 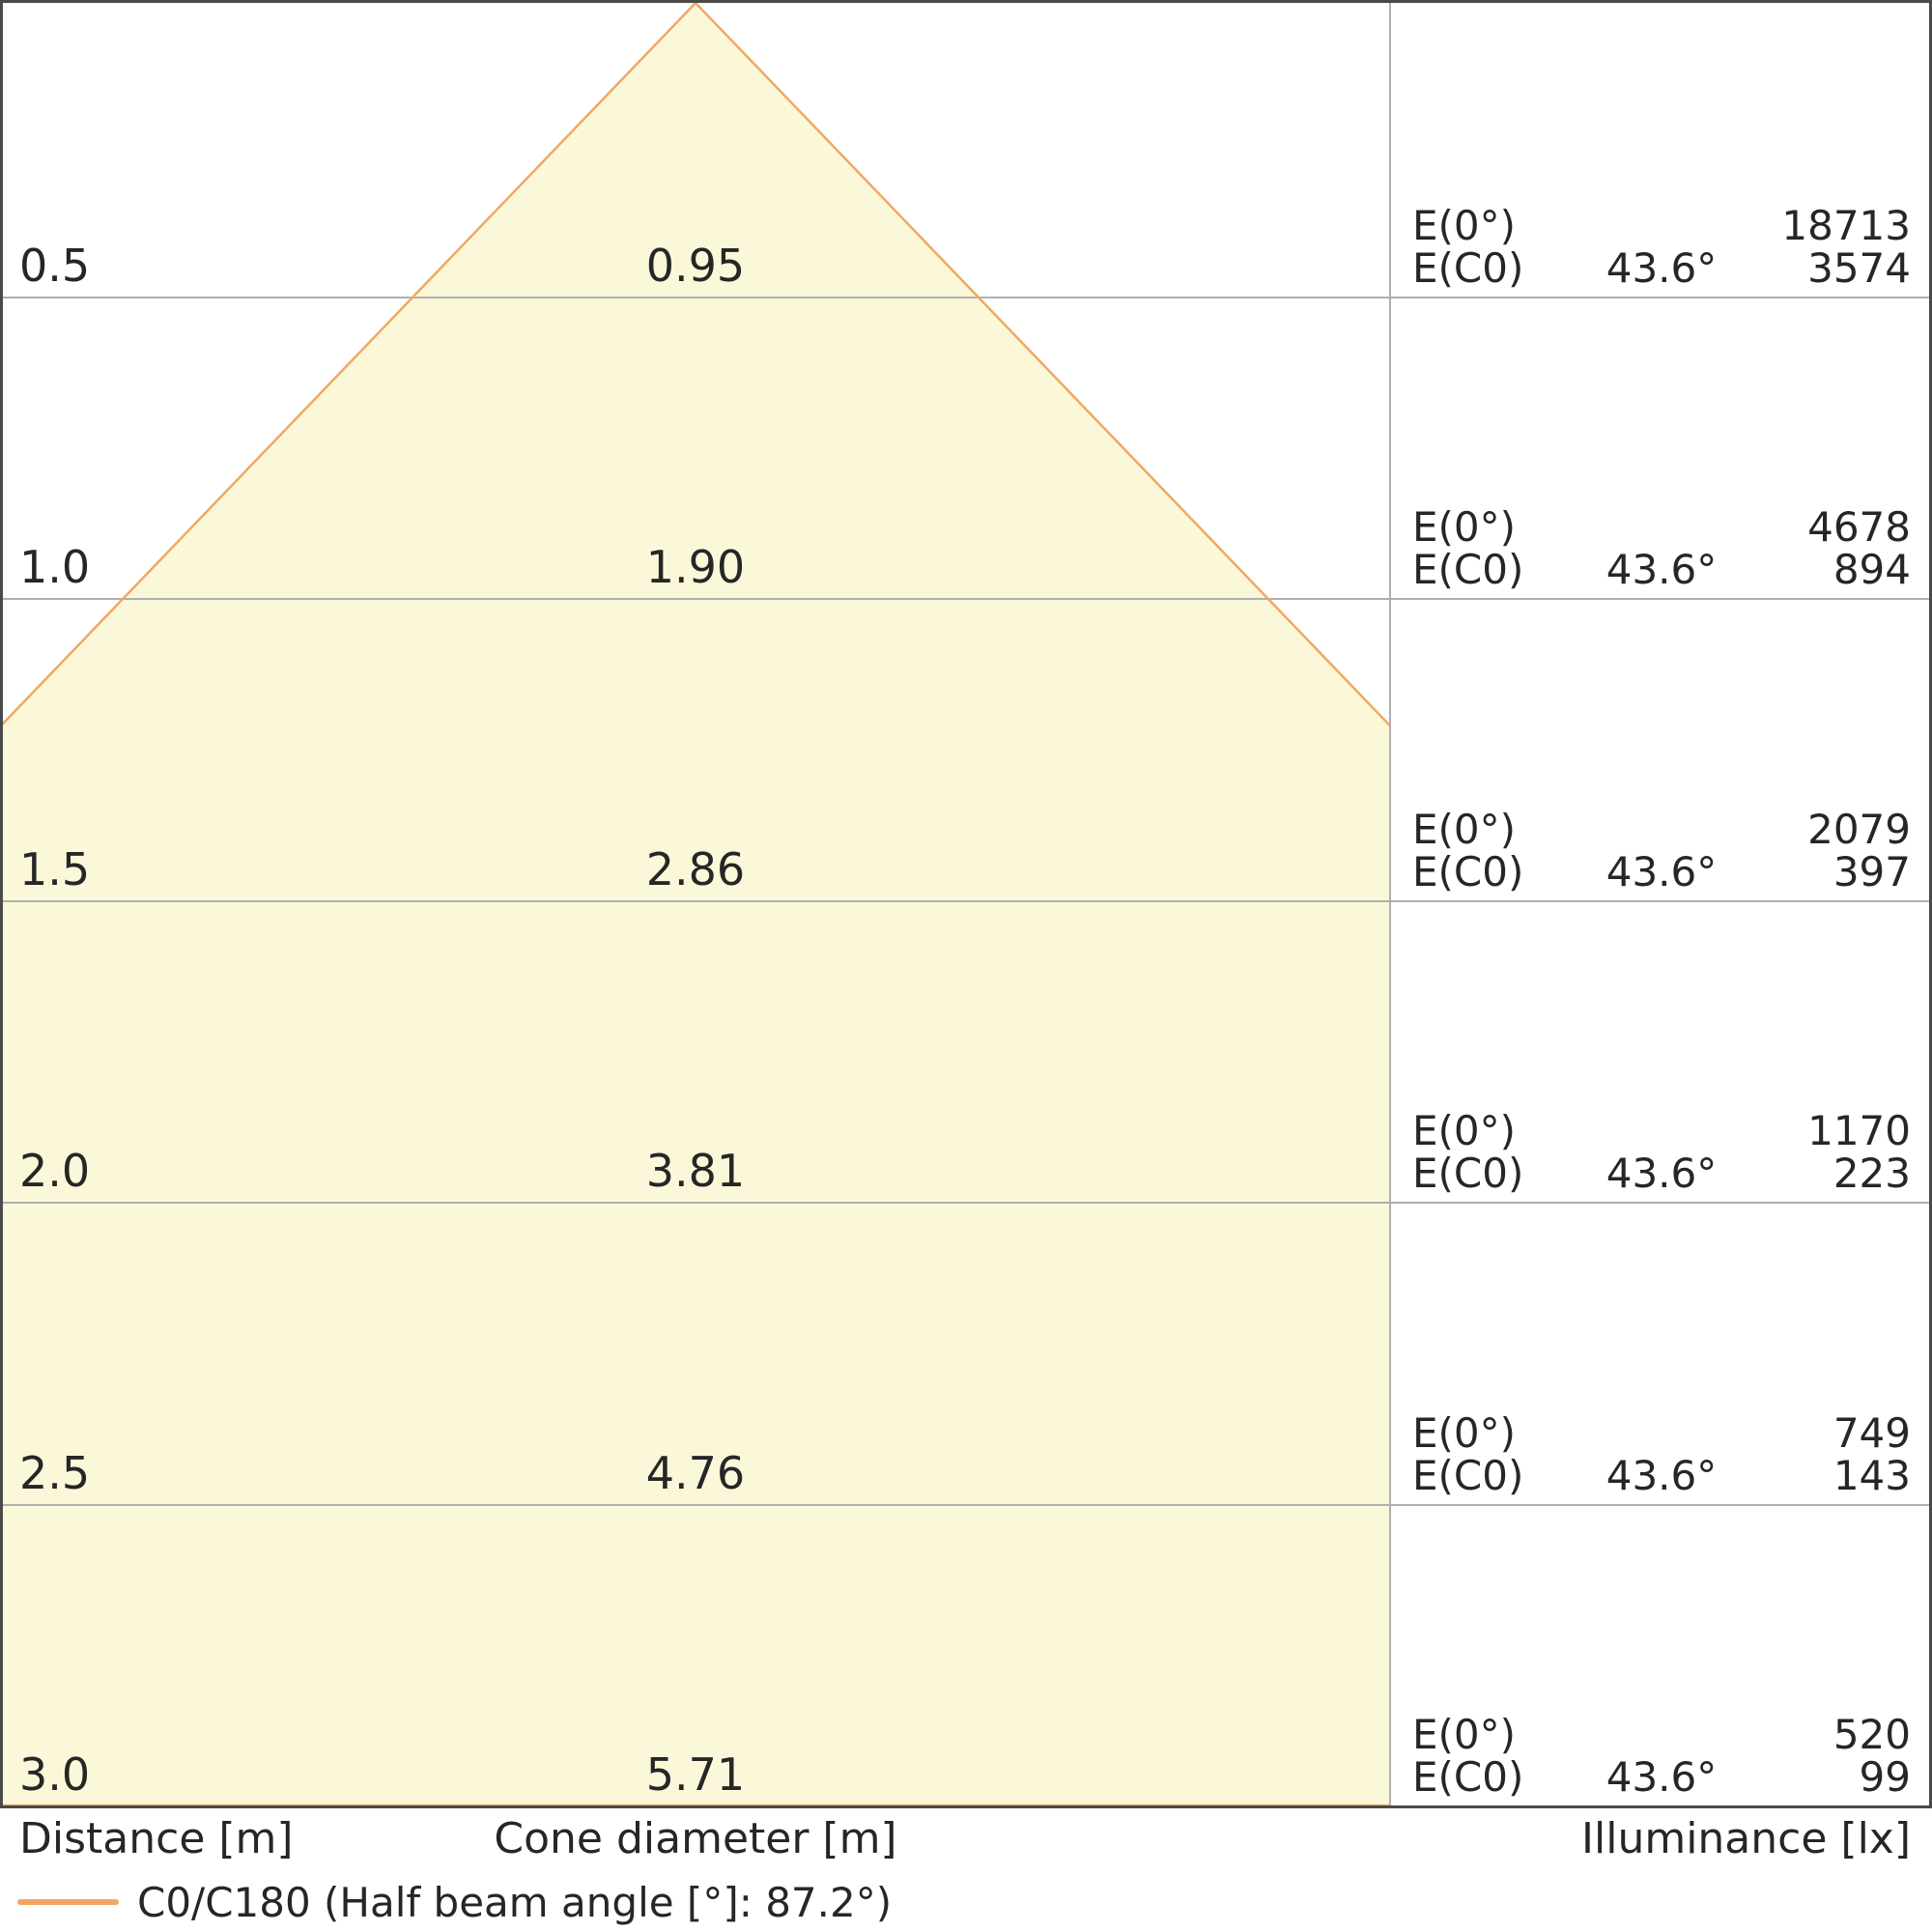 I want to click on e0-value: 749, so click(x=1872, y=1433).